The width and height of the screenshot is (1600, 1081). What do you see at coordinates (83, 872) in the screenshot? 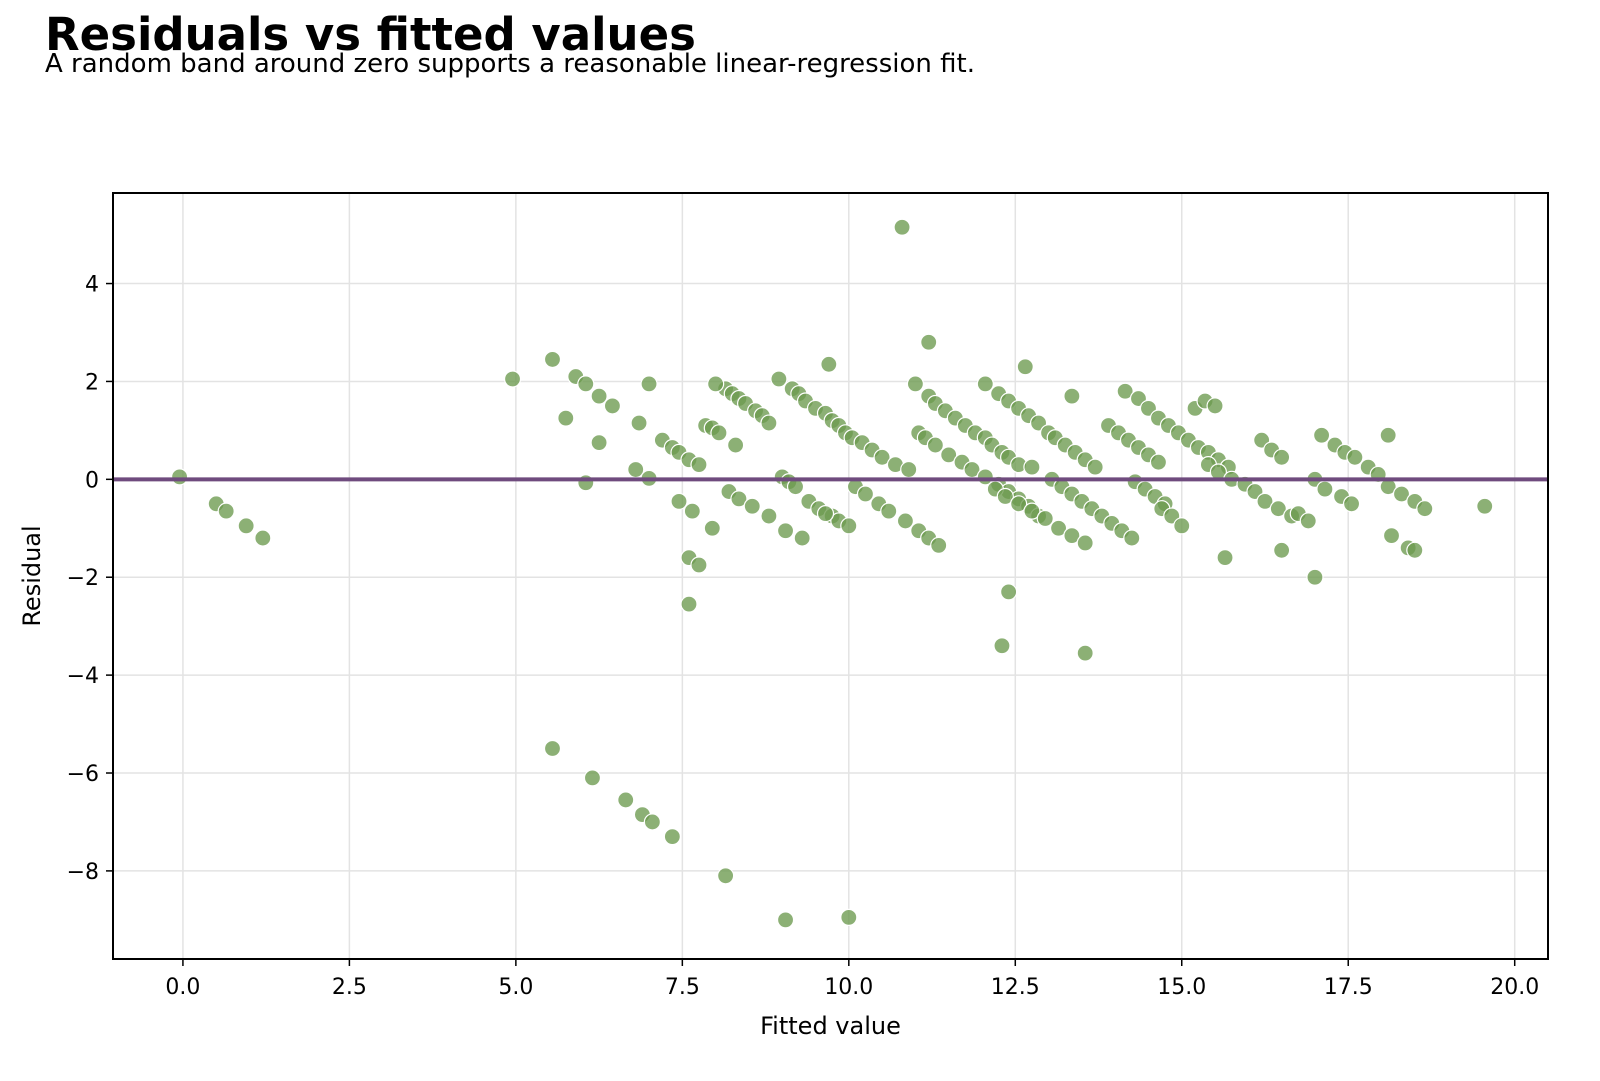
I see `y-tick-label: −8` at bounding box center [83, 872].